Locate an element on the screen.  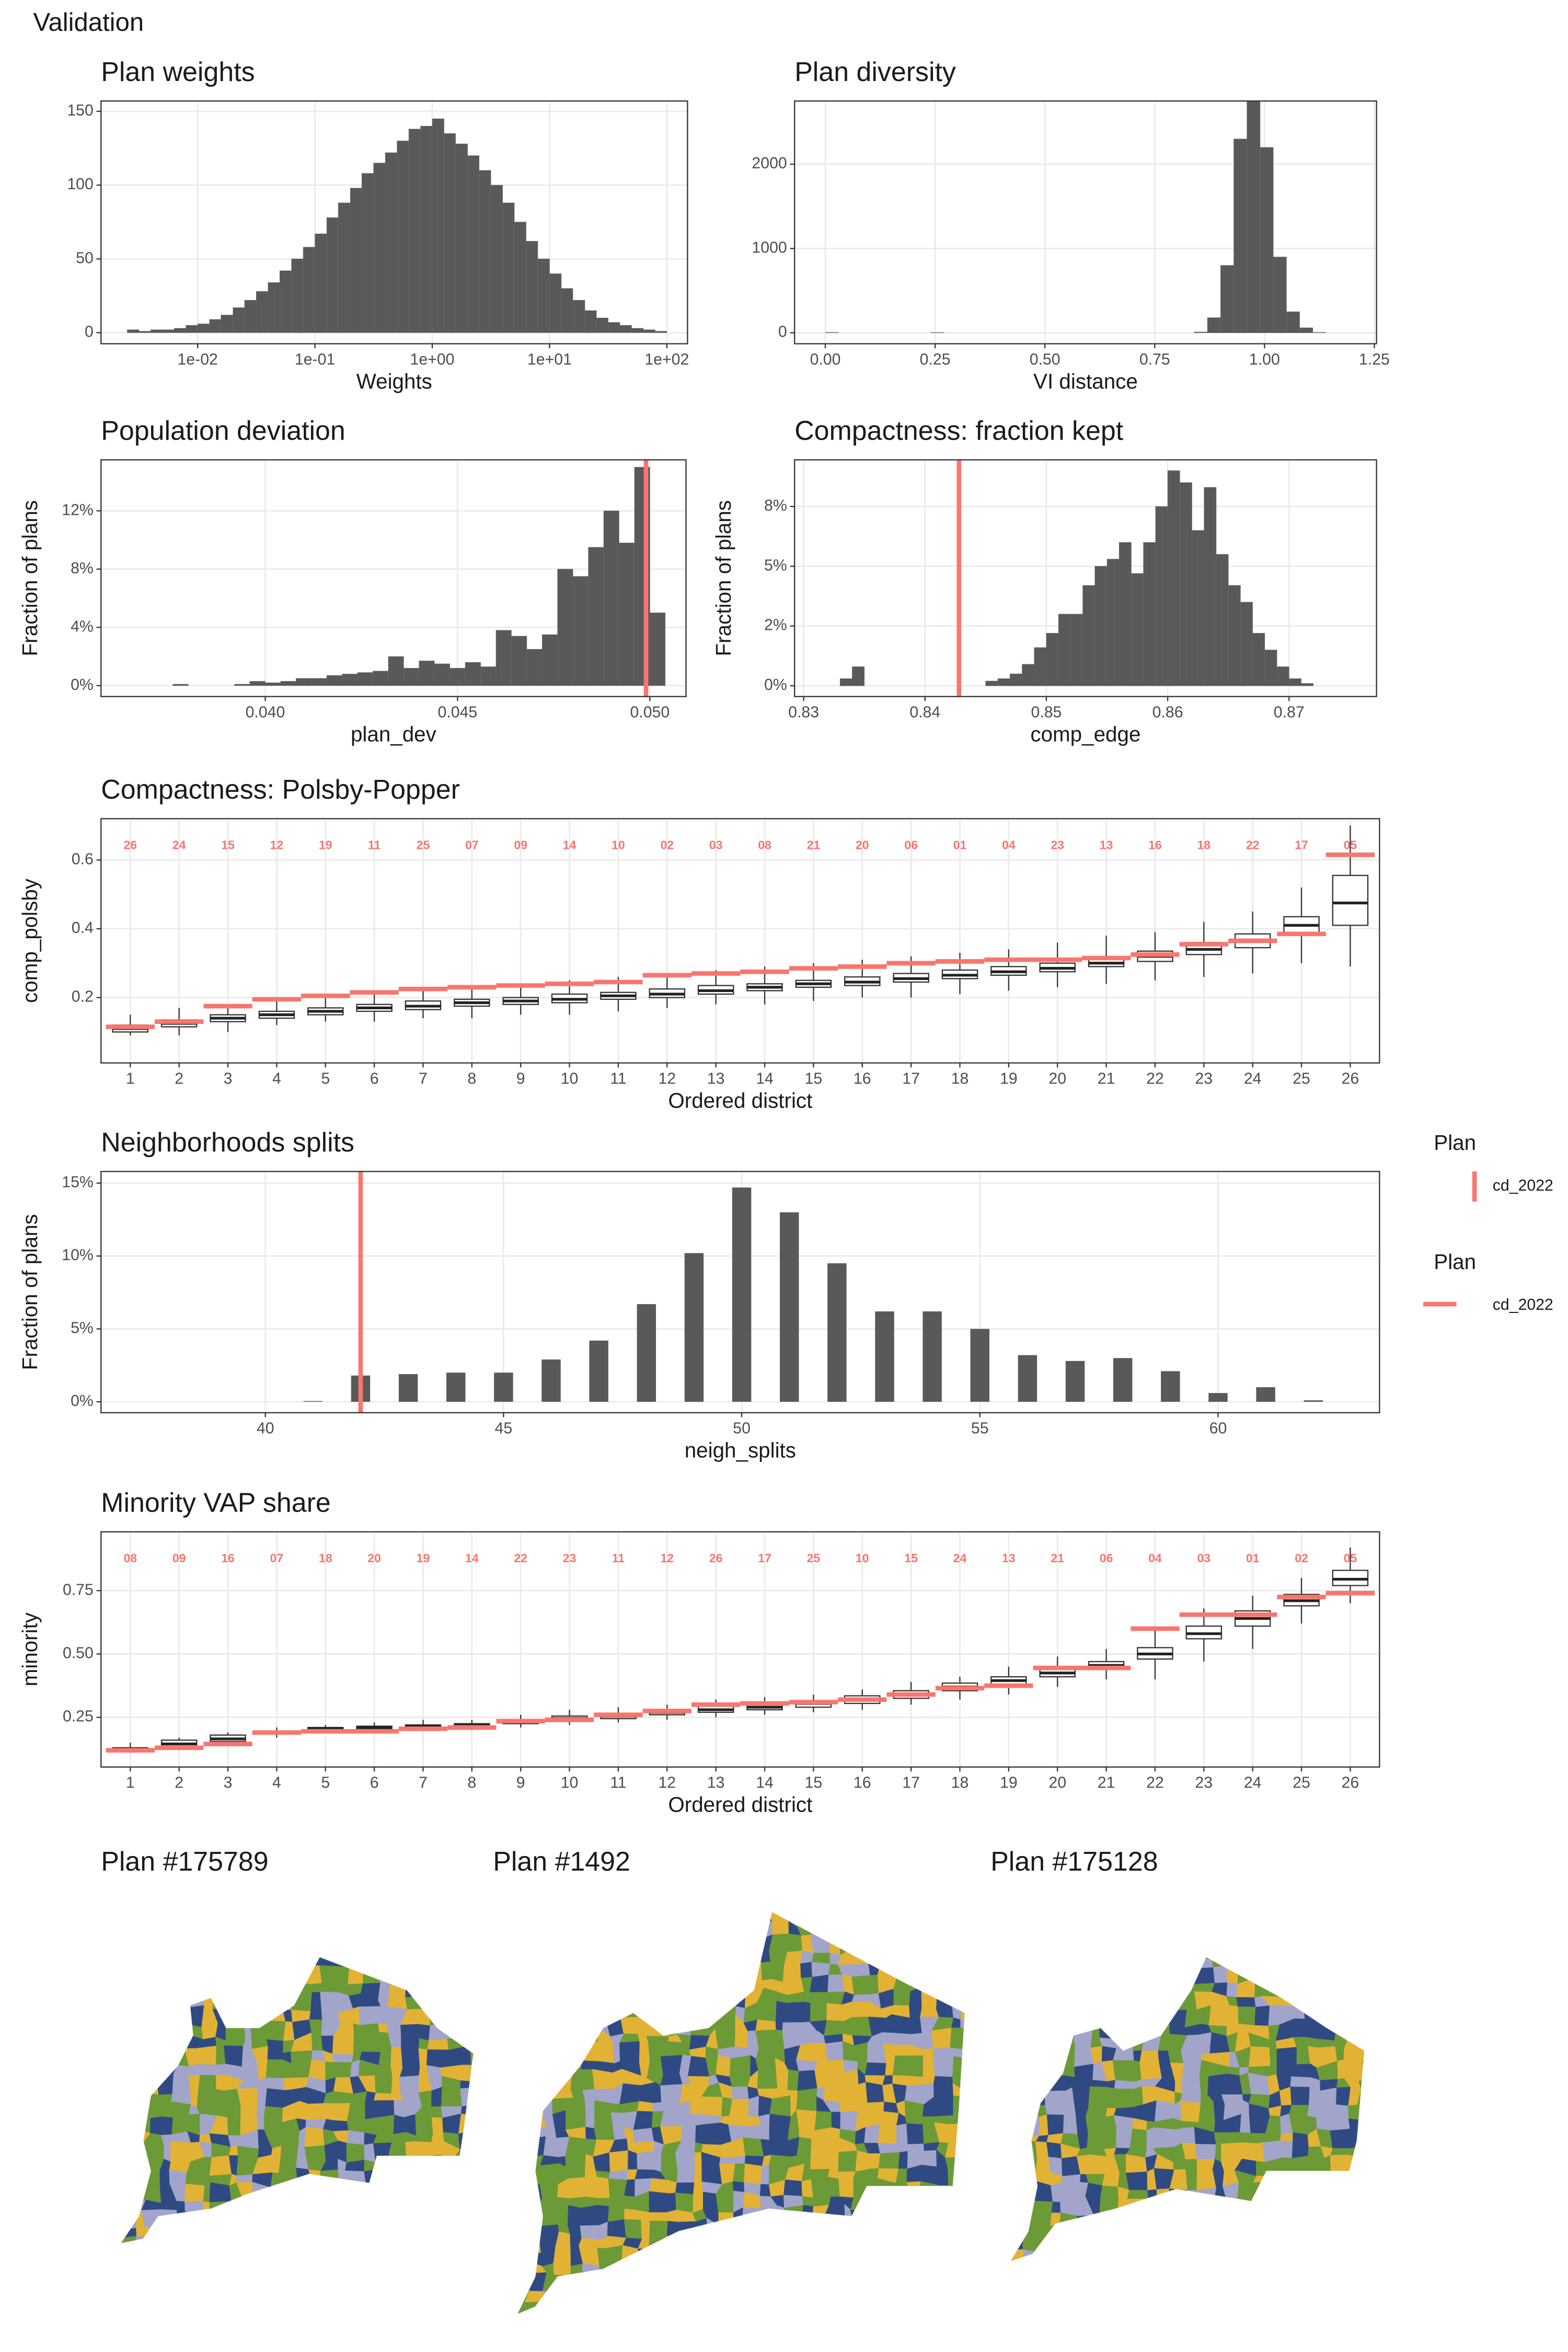
x-tick-label: 14 is located at coordinates (765, 1783).